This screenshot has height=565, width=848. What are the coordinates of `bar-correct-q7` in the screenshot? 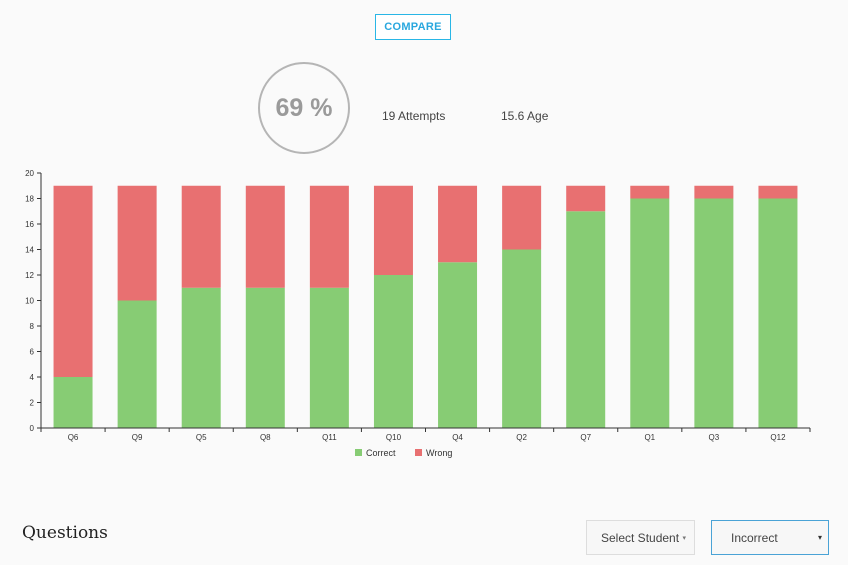 It's located at (586, 319).